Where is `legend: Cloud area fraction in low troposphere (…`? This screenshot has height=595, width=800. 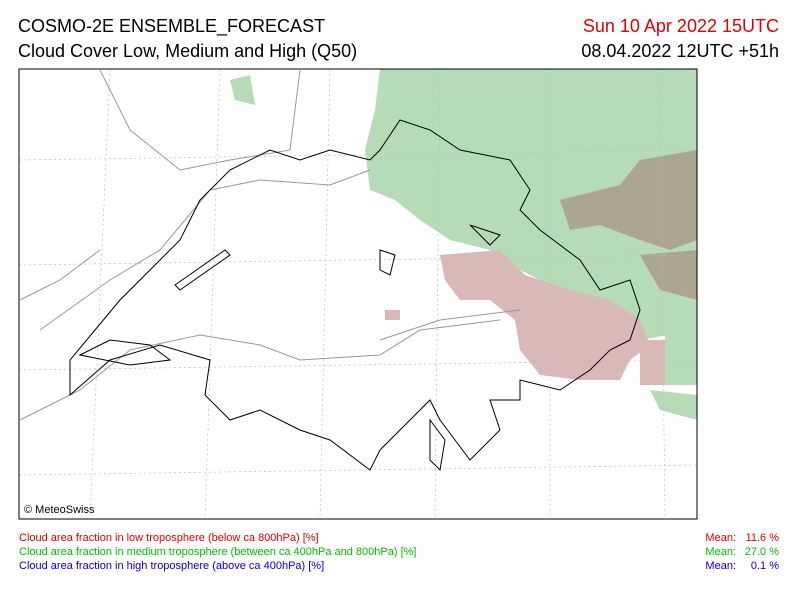 legend: Cloud area fraction in low troposphere (… is located at coordinates (399, 552).